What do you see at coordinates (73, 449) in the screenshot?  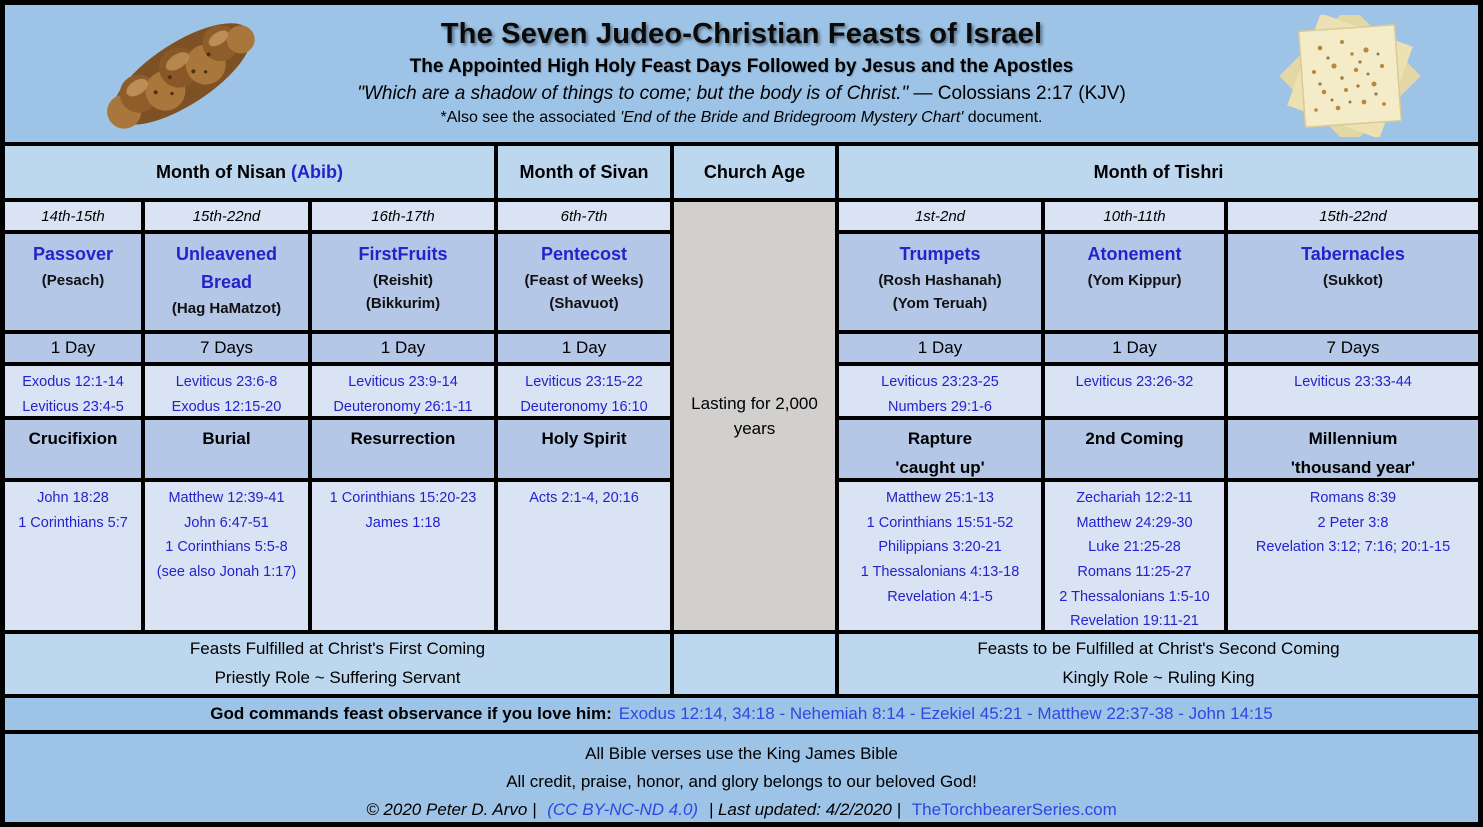 I see `fulfillment-label: Crucifixion` at bounding box center [73, 449].